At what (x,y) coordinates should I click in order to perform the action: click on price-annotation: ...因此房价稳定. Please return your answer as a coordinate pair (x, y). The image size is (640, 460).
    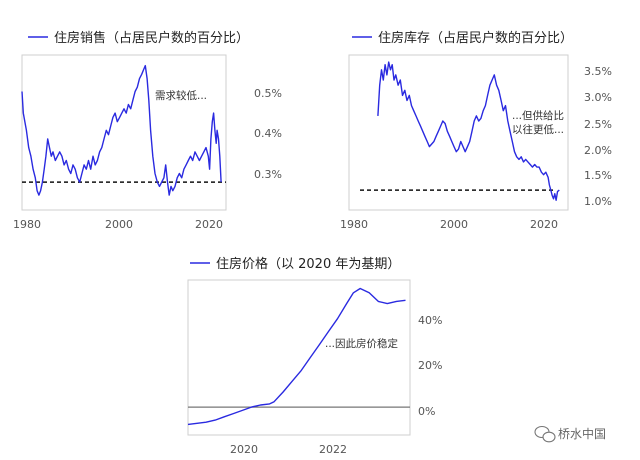
    Looking at the image, I should click on (362, 343).